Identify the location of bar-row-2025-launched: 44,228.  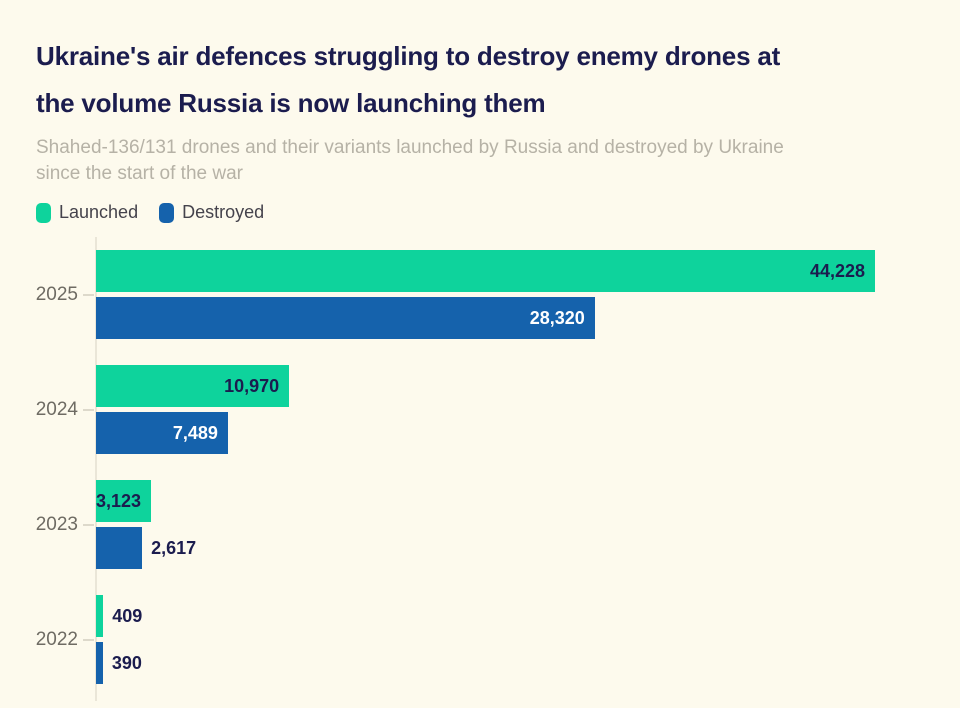
(528, 271).